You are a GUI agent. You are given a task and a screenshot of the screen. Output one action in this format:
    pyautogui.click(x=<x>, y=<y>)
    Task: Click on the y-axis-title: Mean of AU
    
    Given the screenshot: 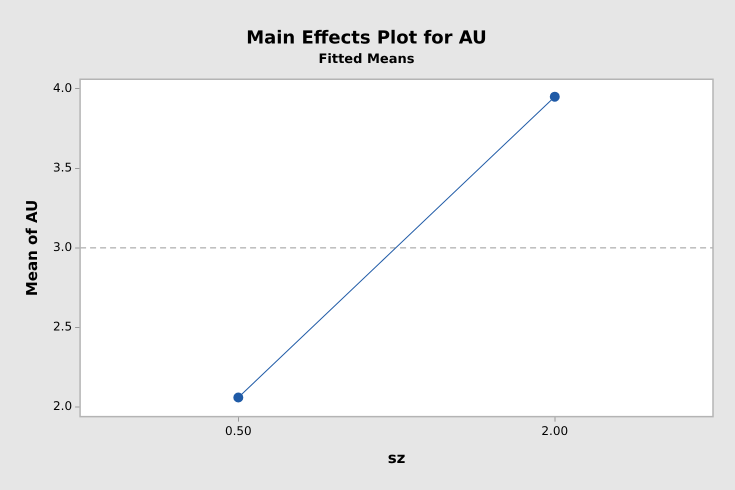 What is the action you would take?
    pyautogui.click(x=31, y=248)
    